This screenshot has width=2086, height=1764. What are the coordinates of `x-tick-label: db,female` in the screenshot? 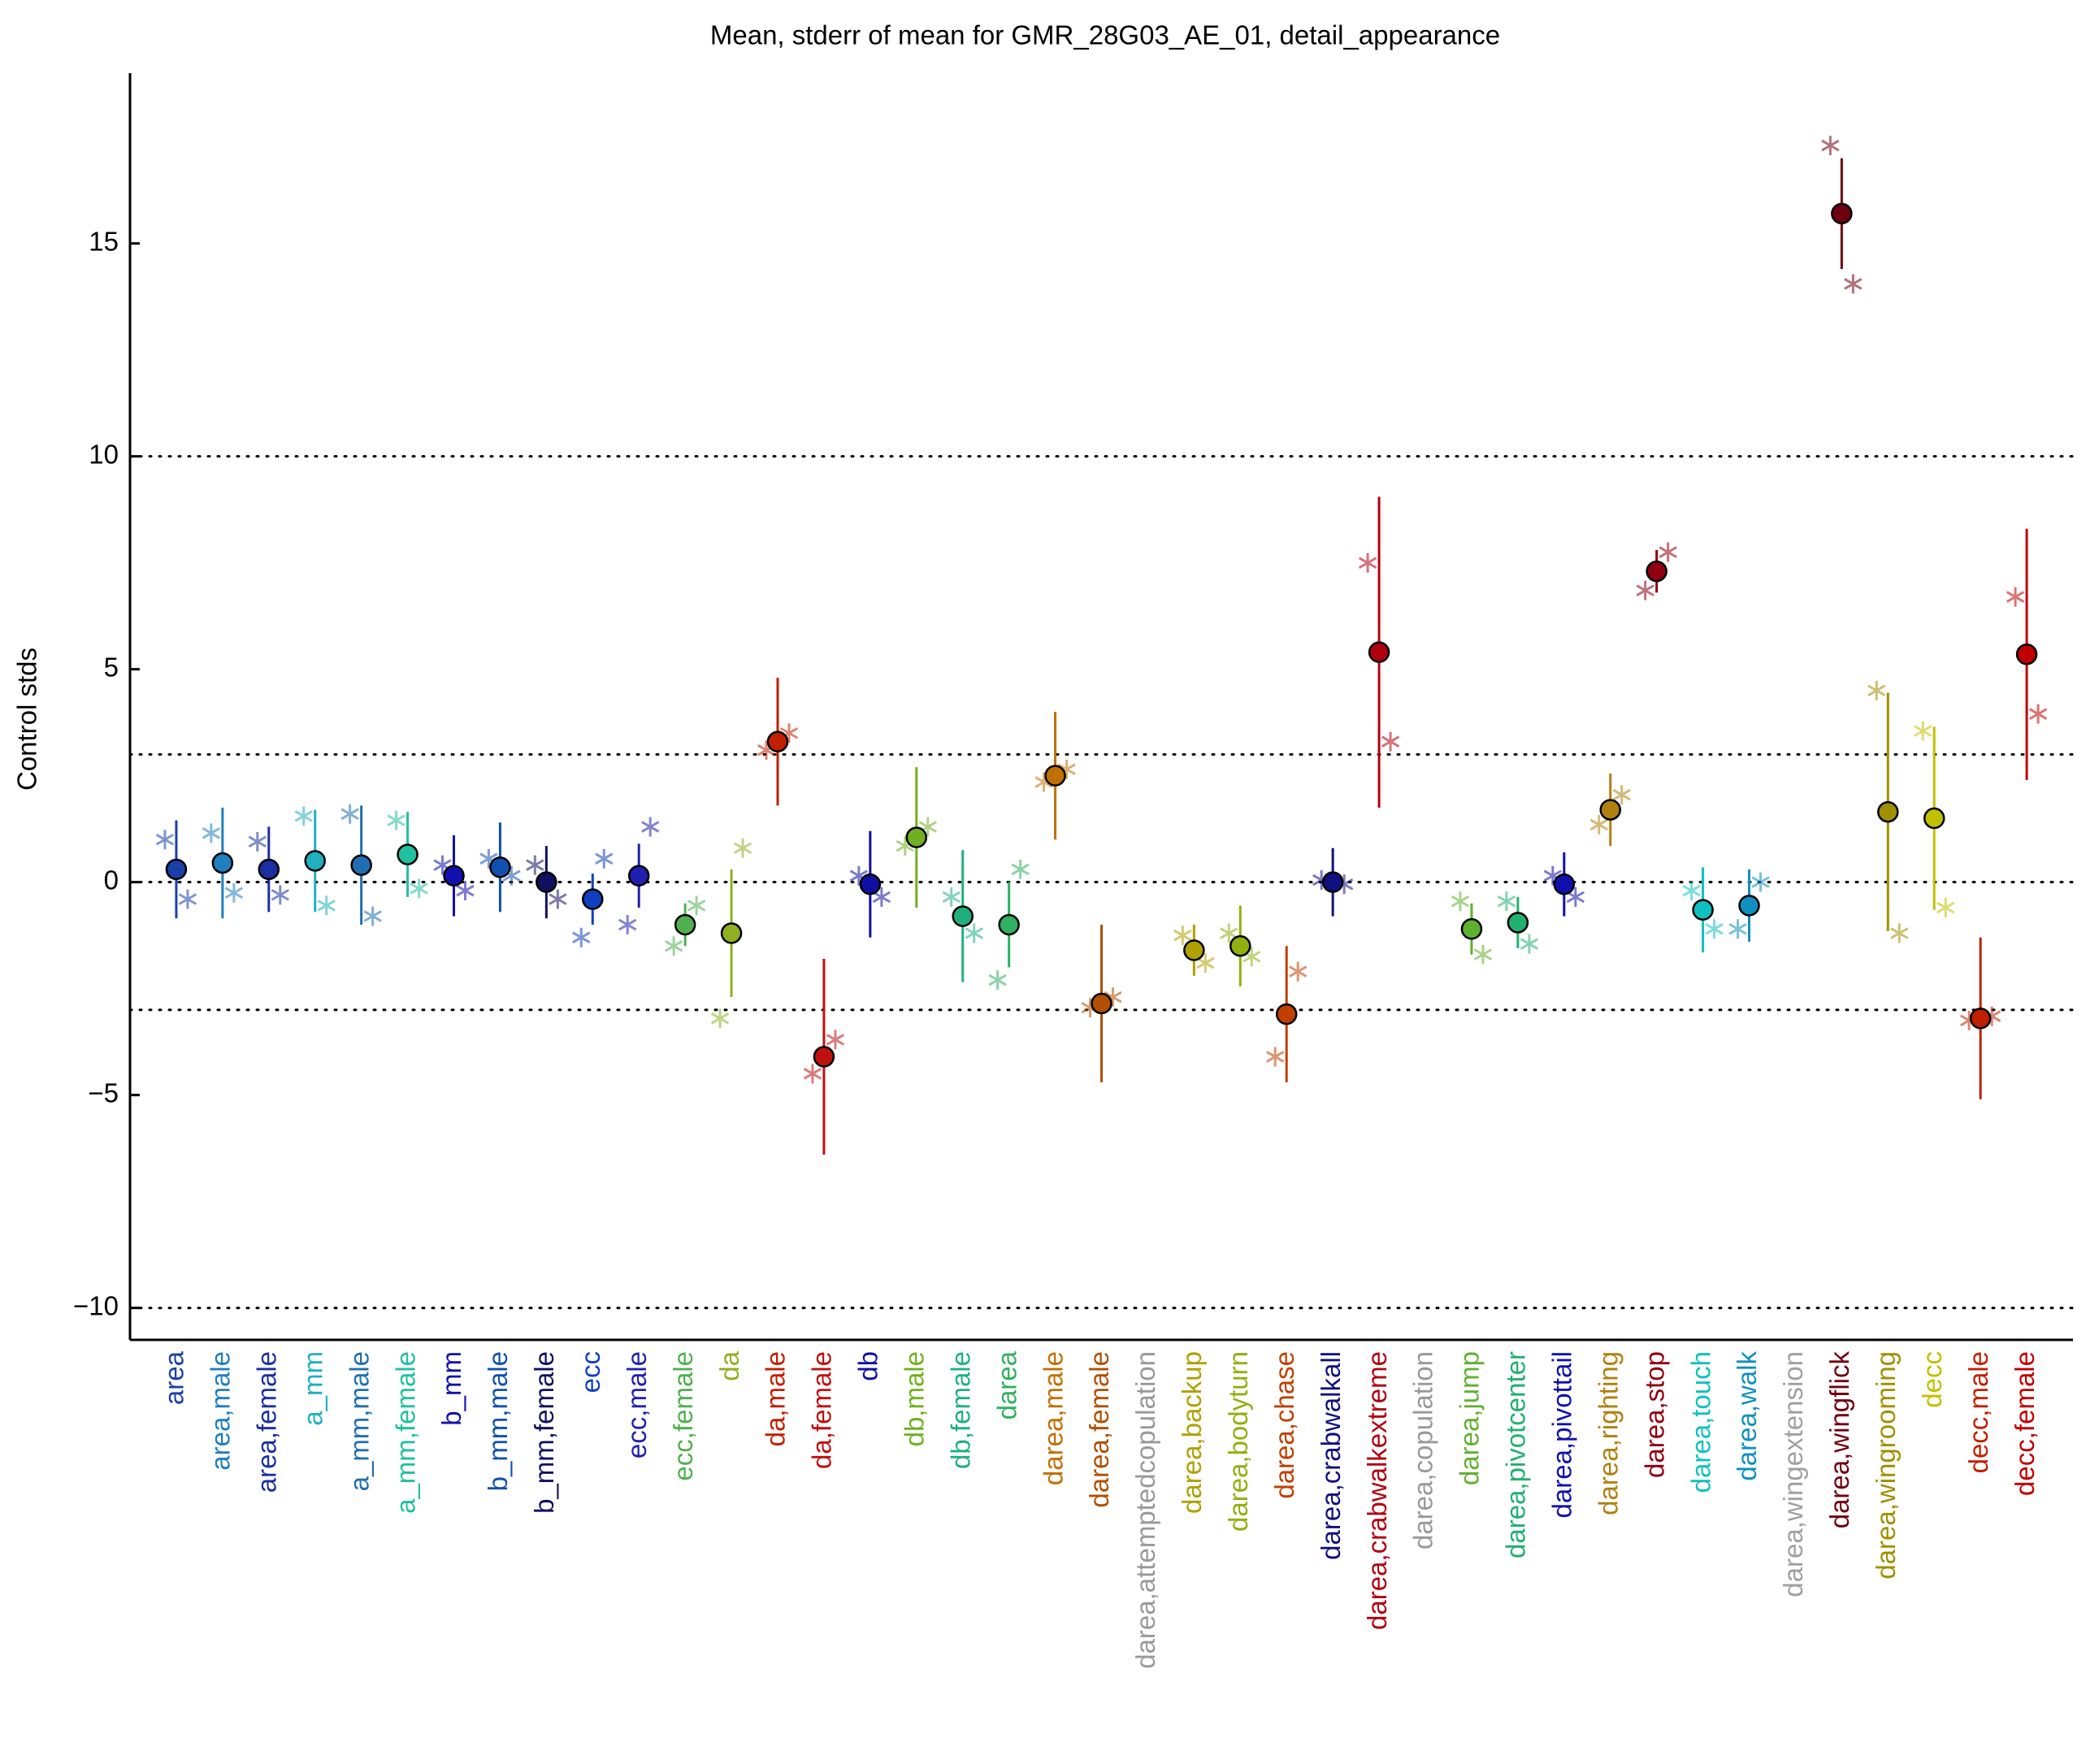 It's located at (960, 1410).